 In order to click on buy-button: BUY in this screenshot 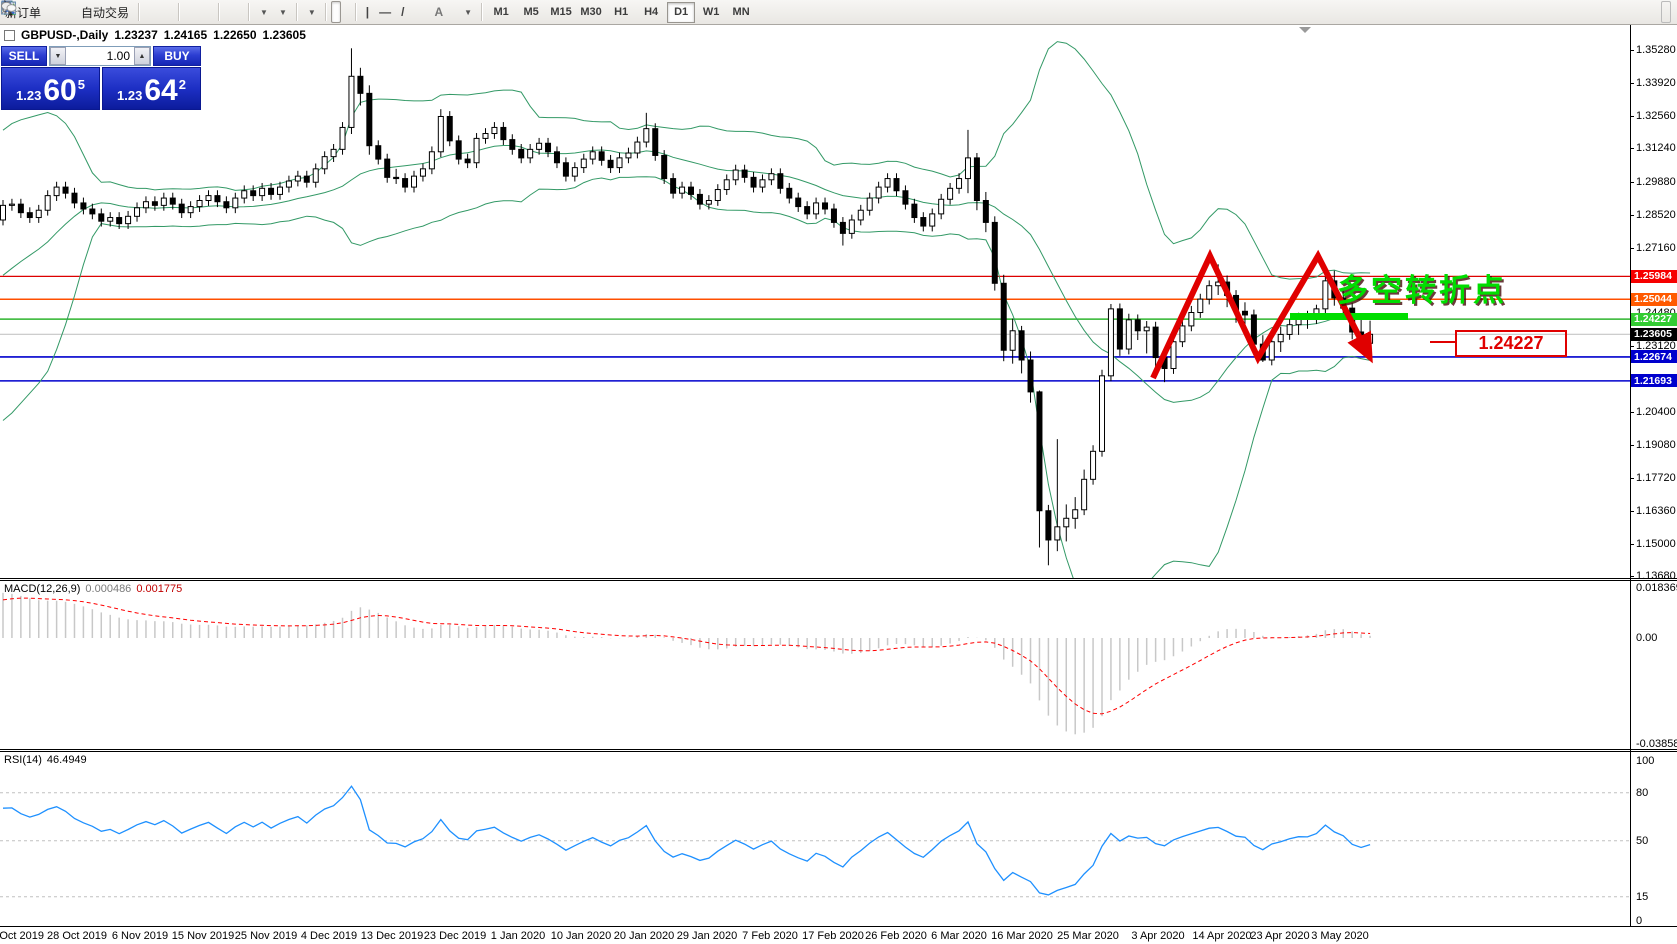, I will do `click(177, 56)`.